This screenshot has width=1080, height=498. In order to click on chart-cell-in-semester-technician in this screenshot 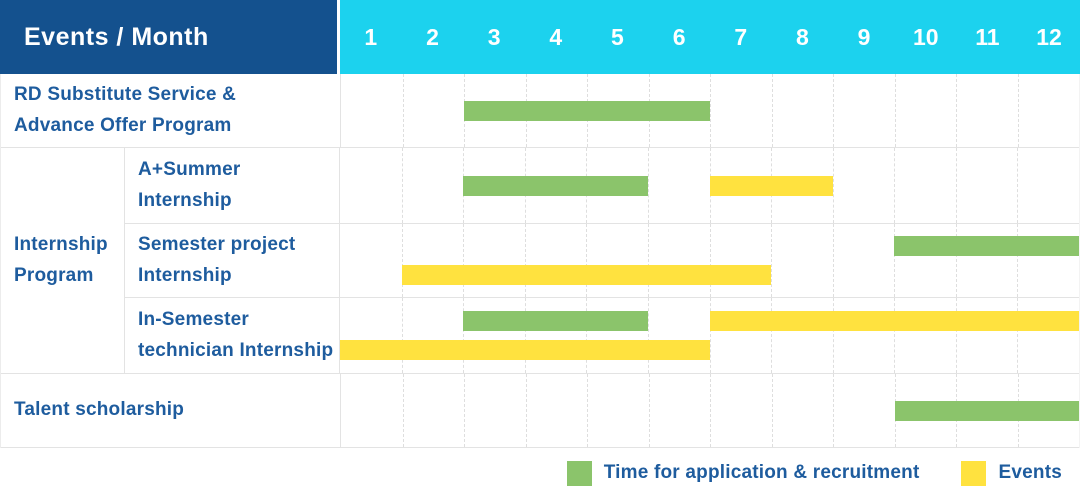, I will do `click(709, 335)`.